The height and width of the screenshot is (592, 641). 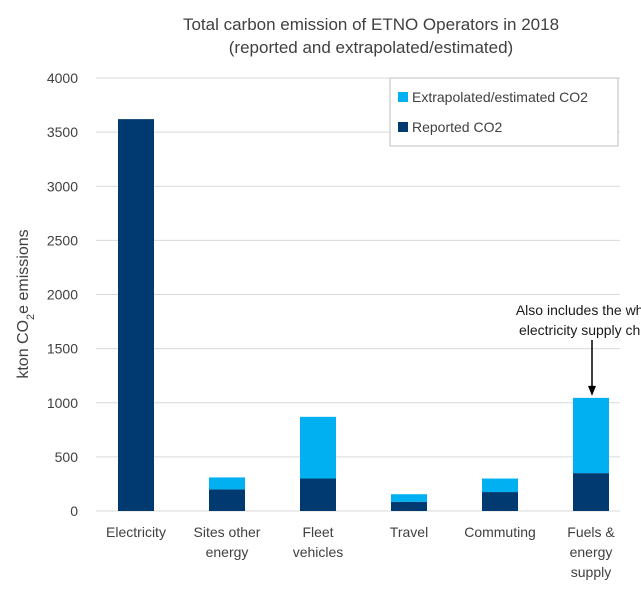 What do you see at coordinates (500, 532) in the screenshot?
I see `x-tick-label: Commuting` at bounding box center [500, 532].